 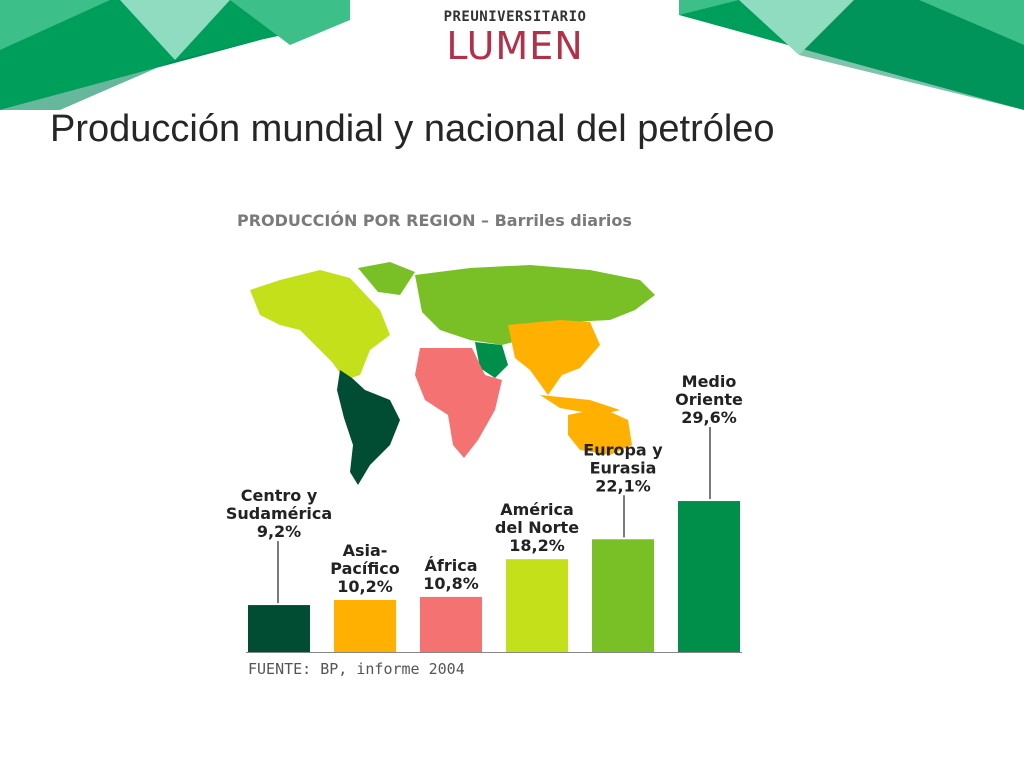 What do you see at coordinates (365, 586) in the screenshot?
I see `bar-label-2-line-3: 10,2%` at bounding box center [365, 586].